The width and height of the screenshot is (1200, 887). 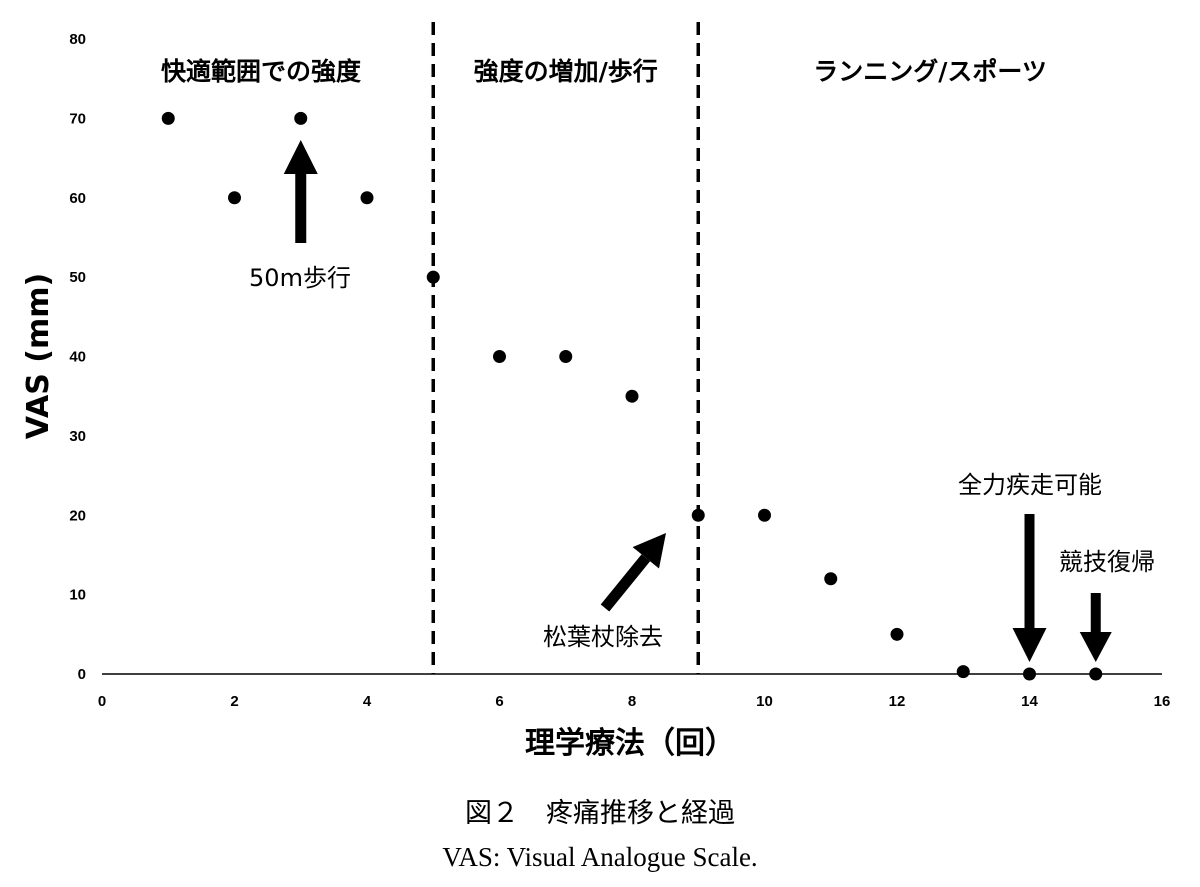 I want to click on y-axis-label: VAS (mm), so click(x=38, y=356).